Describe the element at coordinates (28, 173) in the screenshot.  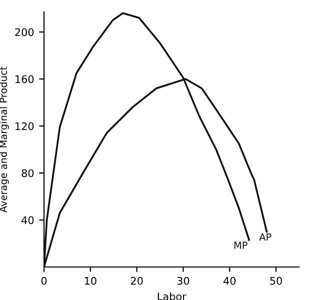
I see `y-tick-label: 80` at that location.